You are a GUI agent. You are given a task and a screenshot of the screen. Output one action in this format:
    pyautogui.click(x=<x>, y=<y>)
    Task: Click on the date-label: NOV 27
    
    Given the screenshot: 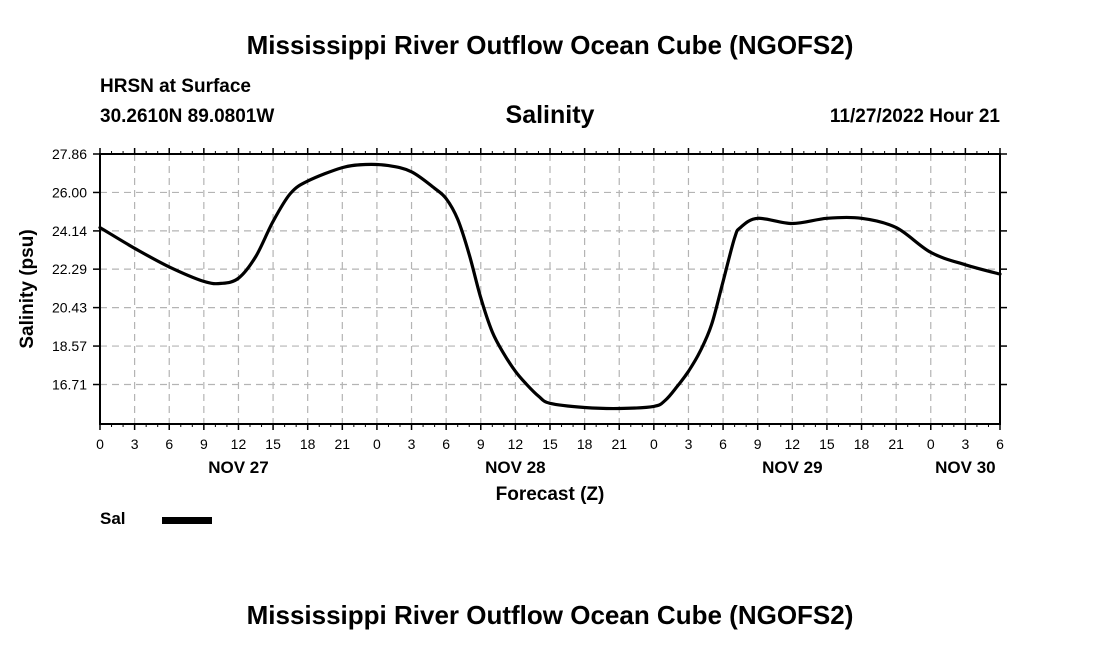 What is the action you would take?
    pyautogui.click(x=238, y=467)
    